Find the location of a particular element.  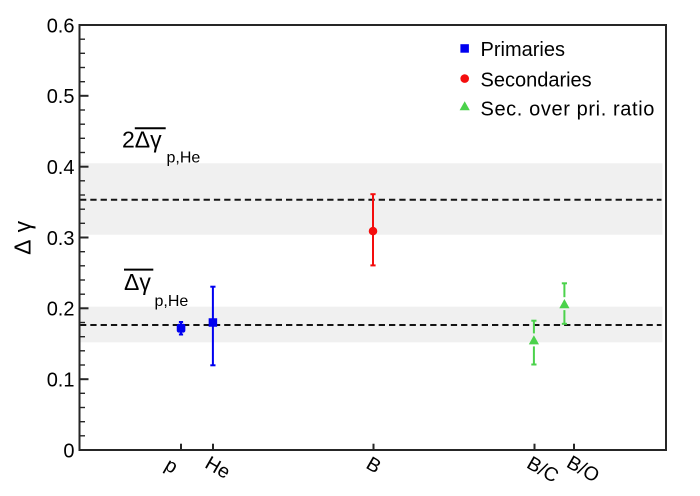

svg-text: 0.6 is located at coordinates (61, 26).